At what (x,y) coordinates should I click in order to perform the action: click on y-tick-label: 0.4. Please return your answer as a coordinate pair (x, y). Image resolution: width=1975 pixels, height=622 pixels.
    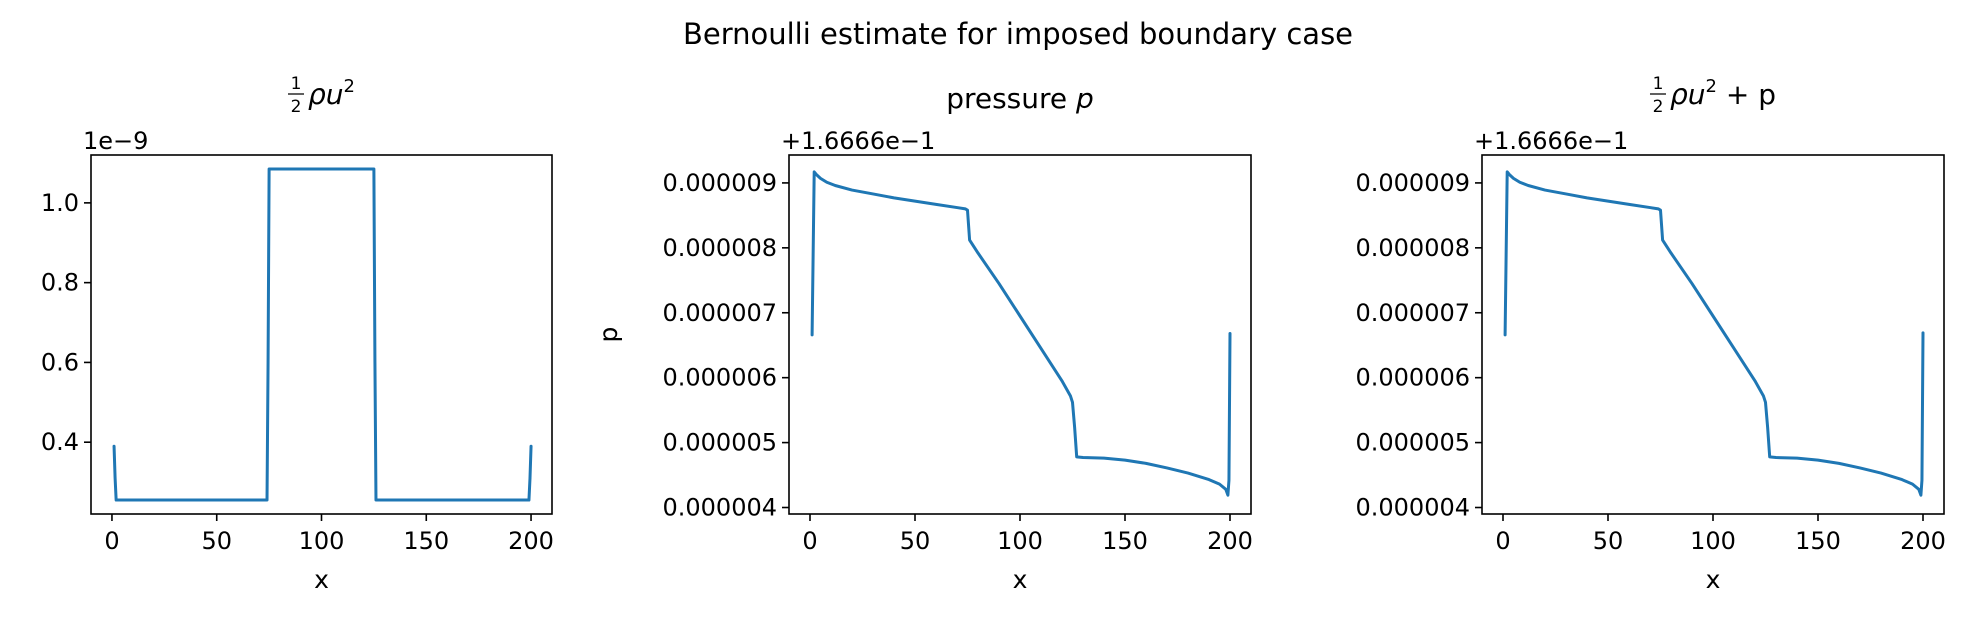
    Looking at the image, I should click on (60, 442).